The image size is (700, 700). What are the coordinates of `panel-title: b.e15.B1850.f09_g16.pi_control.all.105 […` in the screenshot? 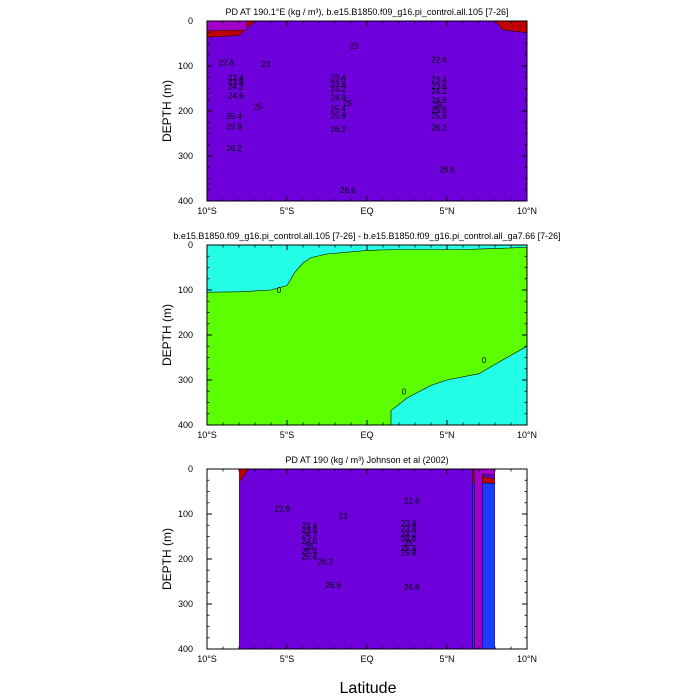 It's located at (366, 236).